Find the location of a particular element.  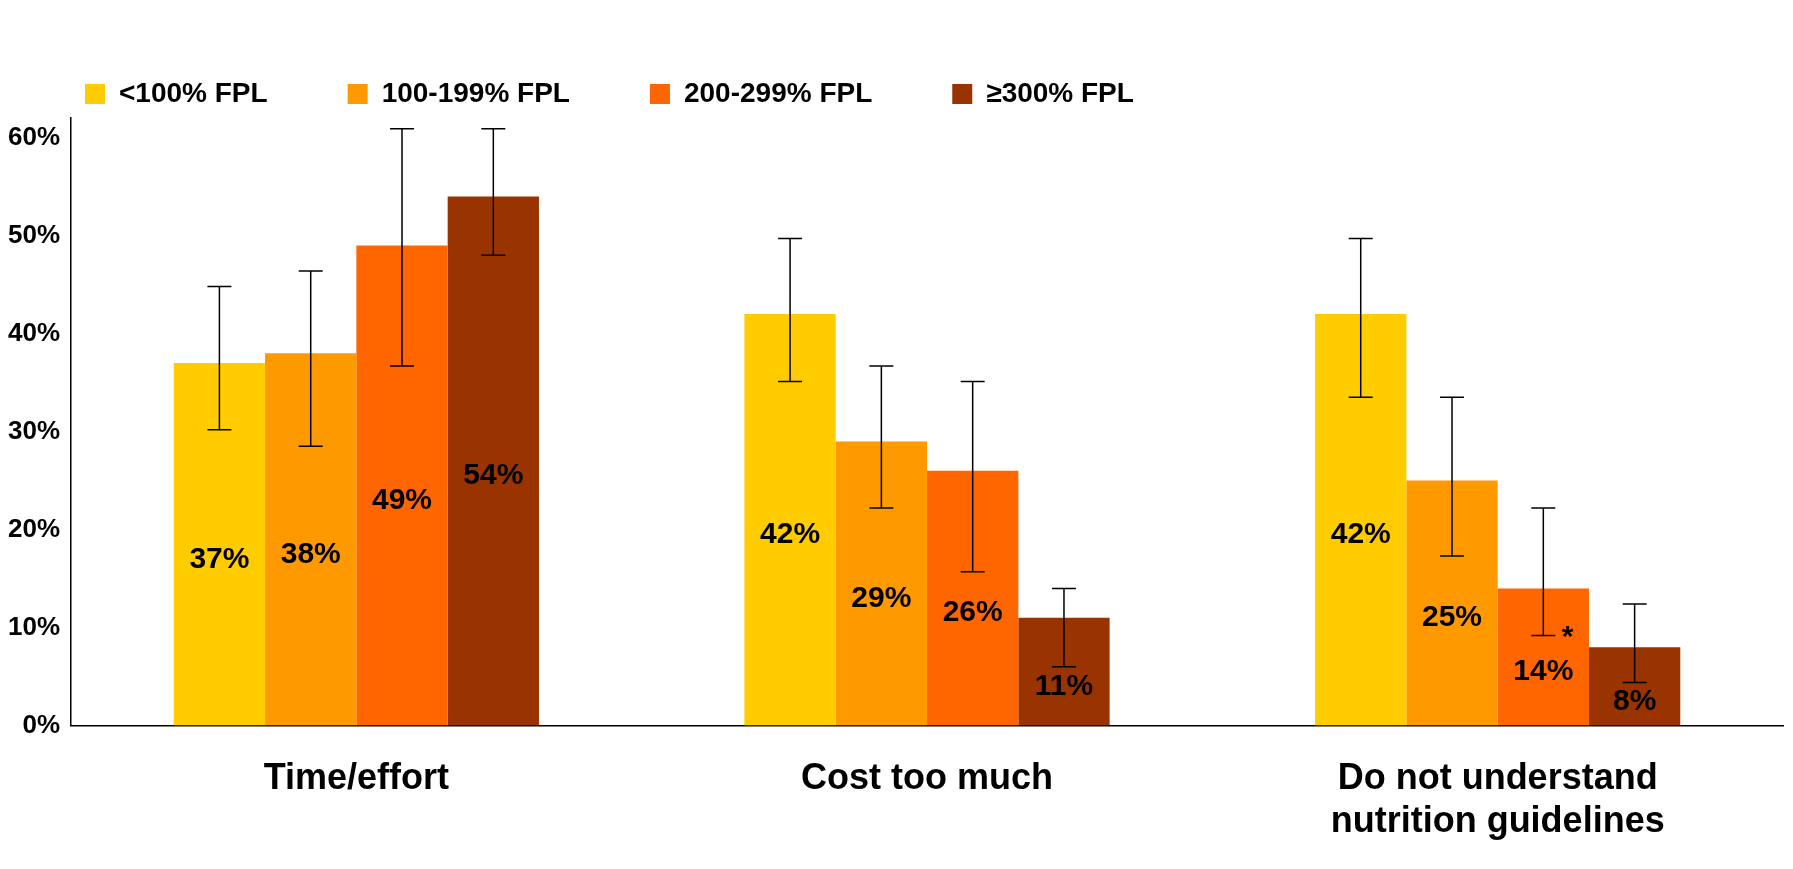

data-label: 26% is located at coordinates (972, 611).